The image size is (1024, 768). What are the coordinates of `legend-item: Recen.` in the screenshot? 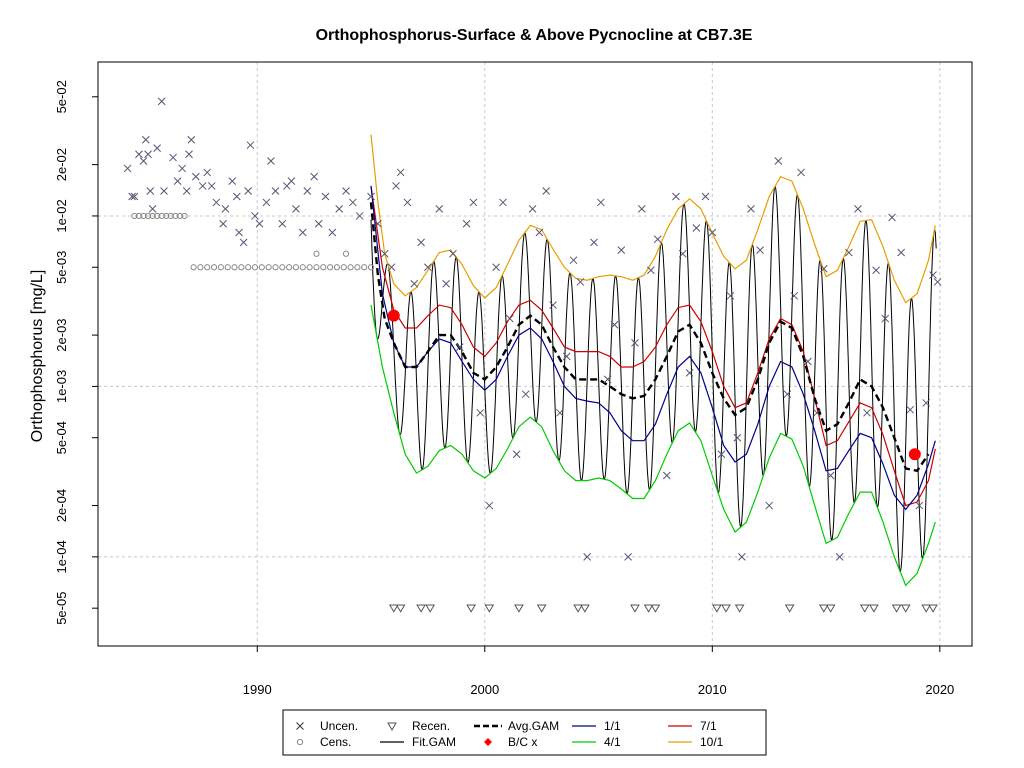 It's located at (418, 726).